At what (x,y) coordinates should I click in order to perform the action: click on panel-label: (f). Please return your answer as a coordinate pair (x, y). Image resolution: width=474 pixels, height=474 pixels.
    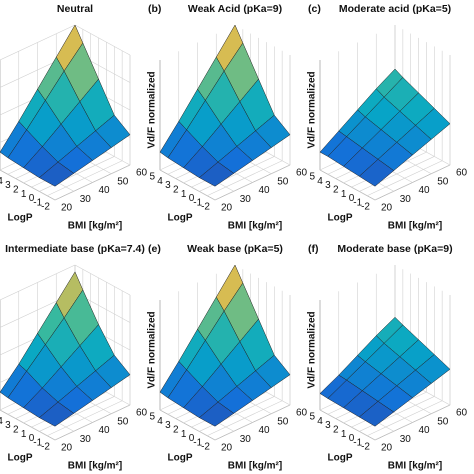
    Looking at the image, I should click on (313, 249).